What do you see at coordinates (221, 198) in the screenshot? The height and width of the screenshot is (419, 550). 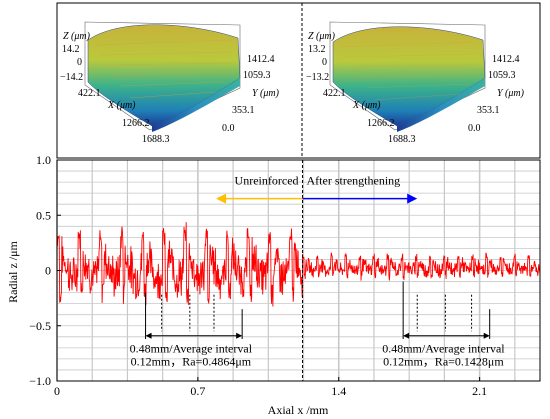 I see `unreinforced-arrow-head` at bounding box center [221, 198].